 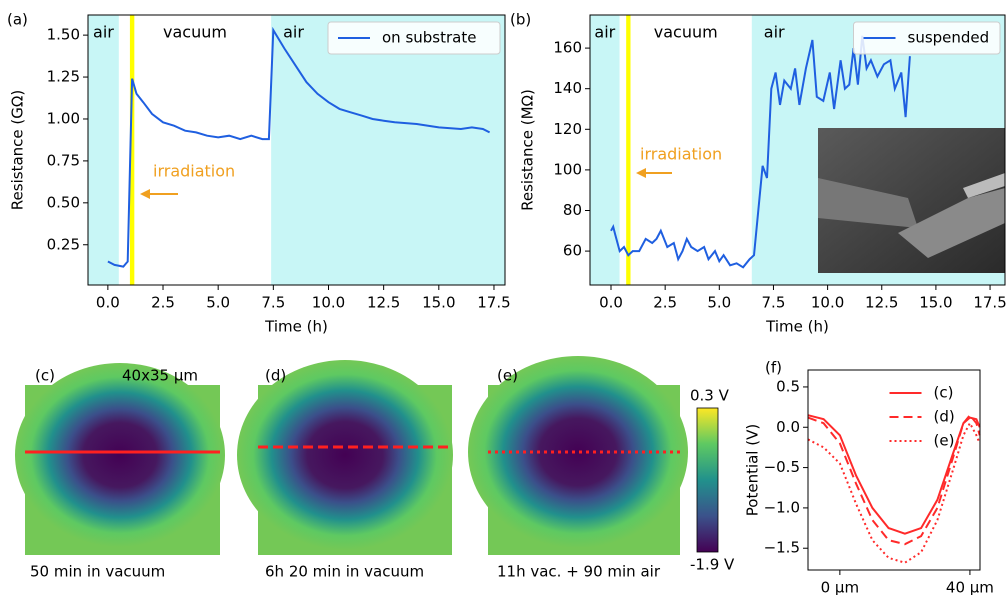 I want to click on y-tick-label: 0.0, so click(x=788, y=427).